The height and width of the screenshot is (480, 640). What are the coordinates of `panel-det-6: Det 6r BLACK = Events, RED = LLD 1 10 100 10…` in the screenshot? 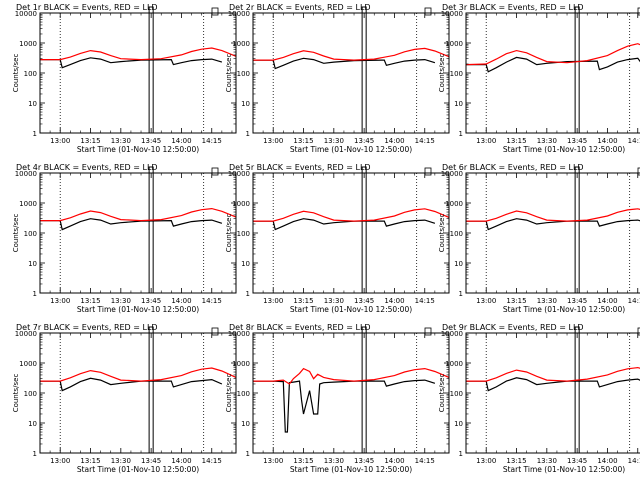 It's located at (539, 238).